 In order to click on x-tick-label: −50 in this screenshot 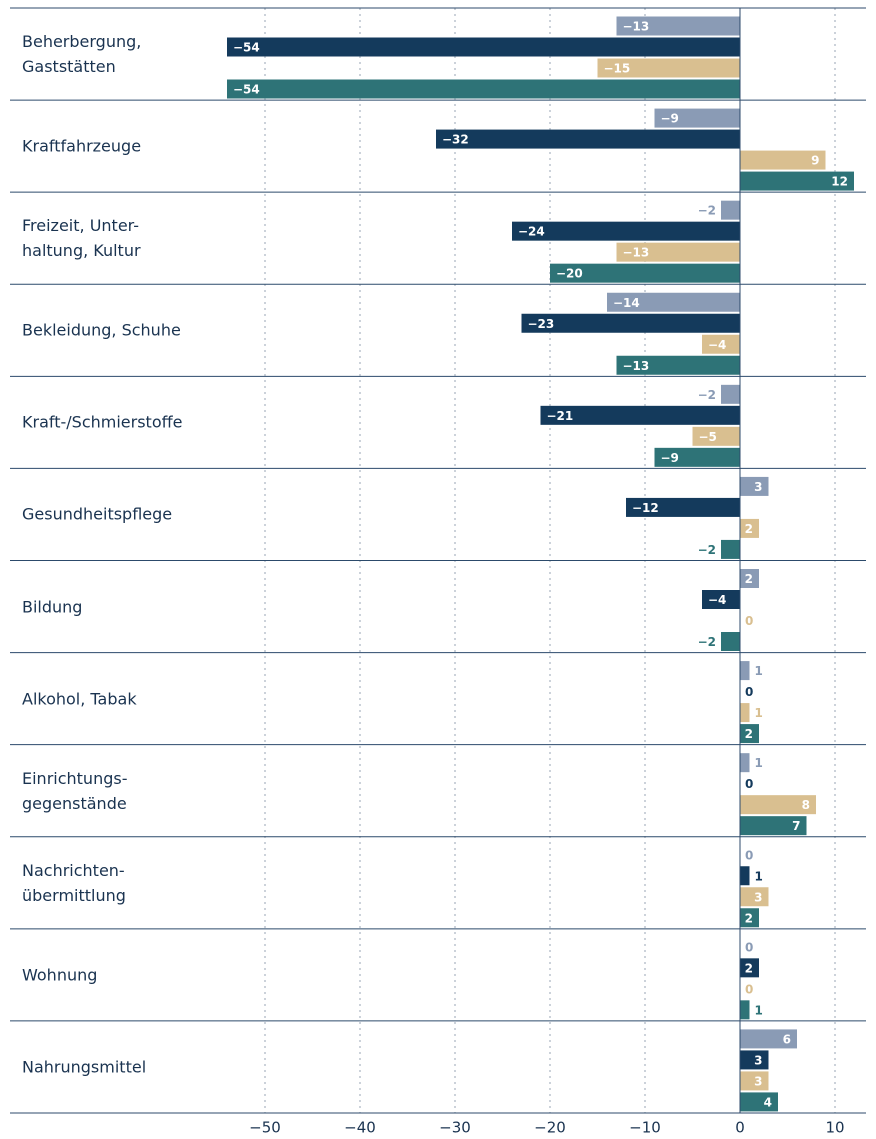, I will do `click(265, 1128)`.